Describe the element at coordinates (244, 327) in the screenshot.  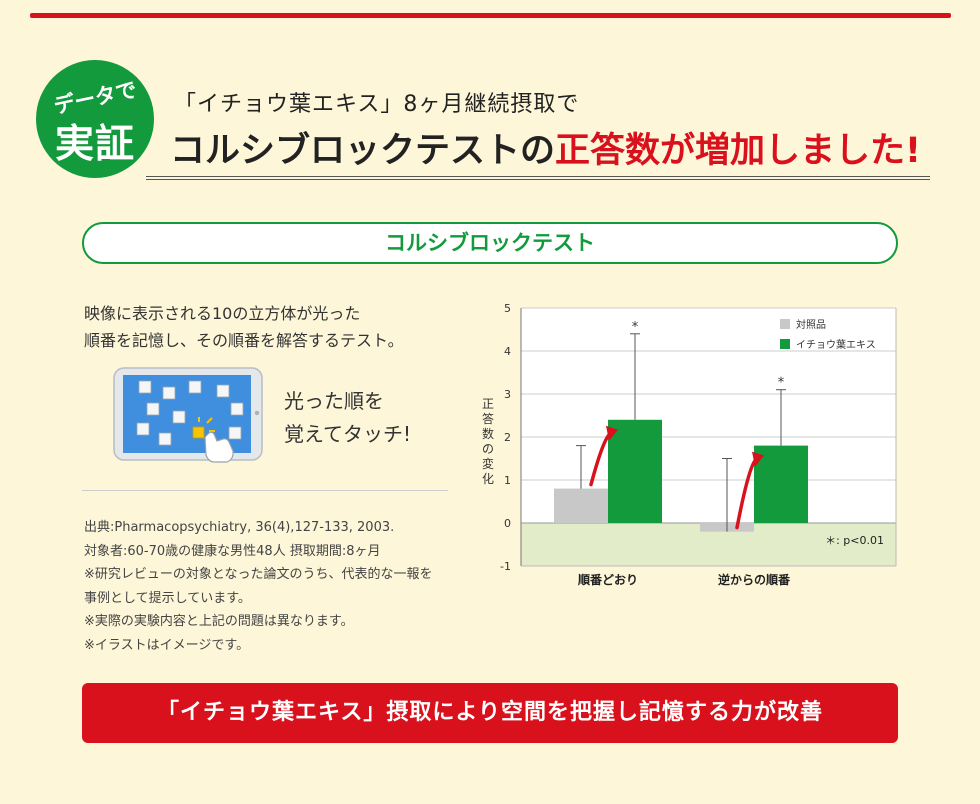
I see `test-description: 映像に表示される10の立方体が光った 順番を記憶し、その順番を解答するテスト。` at that location.